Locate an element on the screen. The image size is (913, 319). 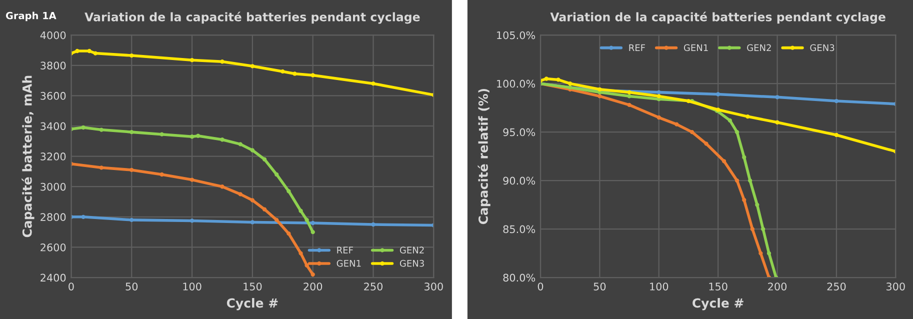
y-tick-label: 2400 is located at coordinates (53, 278).